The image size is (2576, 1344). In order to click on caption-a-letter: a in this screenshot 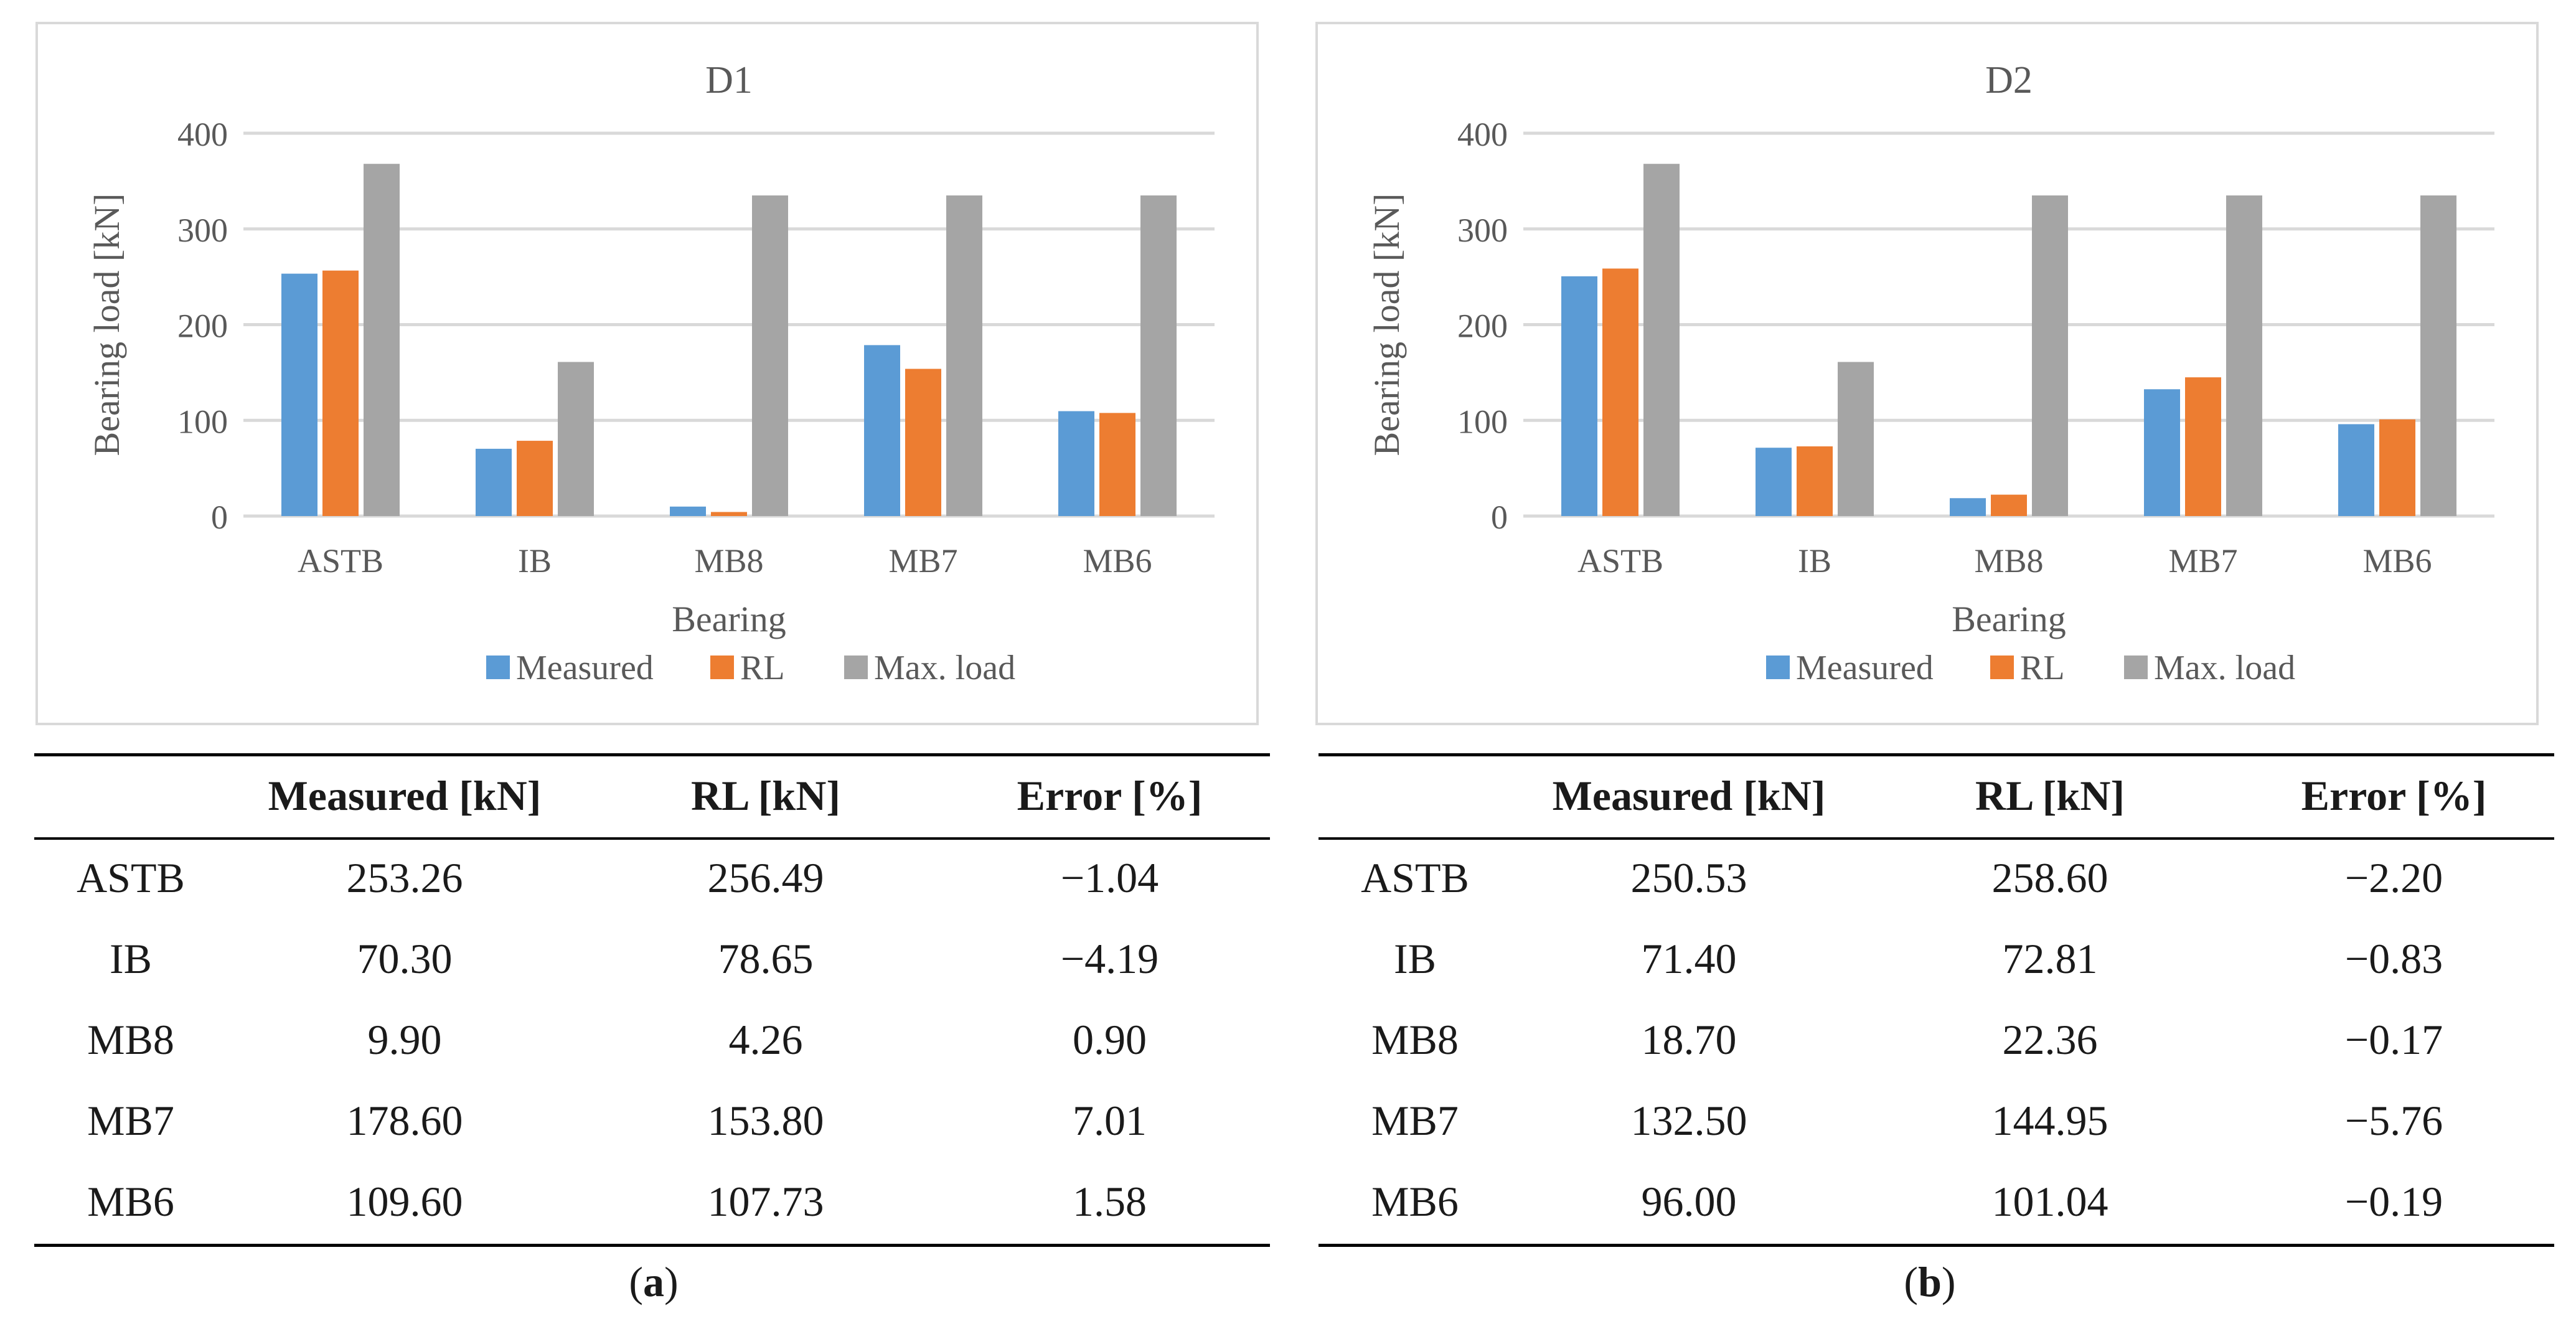, I will do `click(653, 1281)`.